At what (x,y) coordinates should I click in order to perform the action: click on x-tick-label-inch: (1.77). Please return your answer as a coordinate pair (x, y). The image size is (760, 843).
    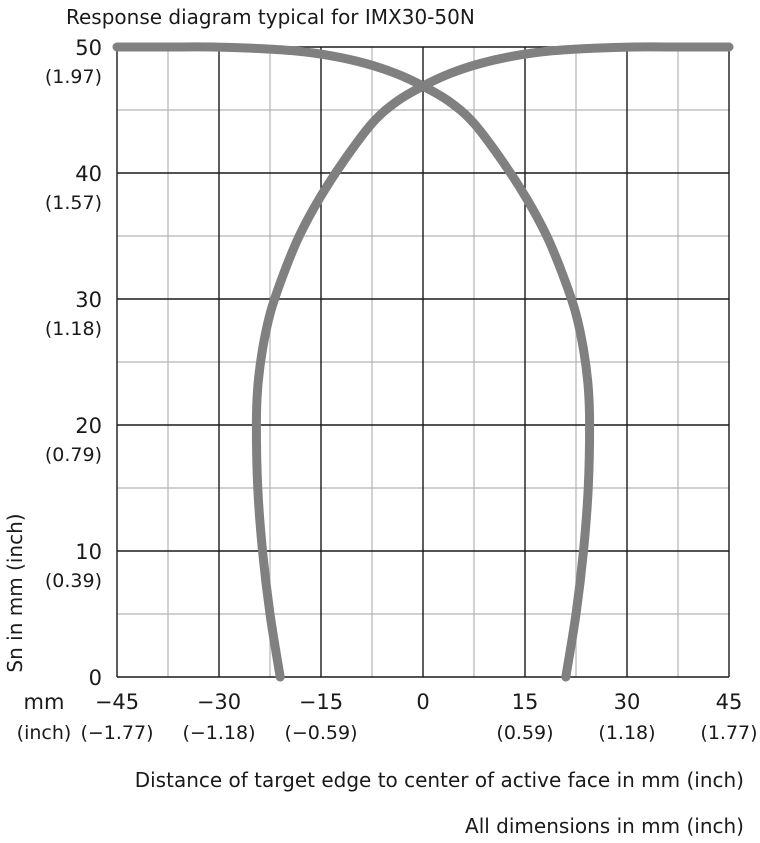
    Looking at the image, I should click on (728, 733).